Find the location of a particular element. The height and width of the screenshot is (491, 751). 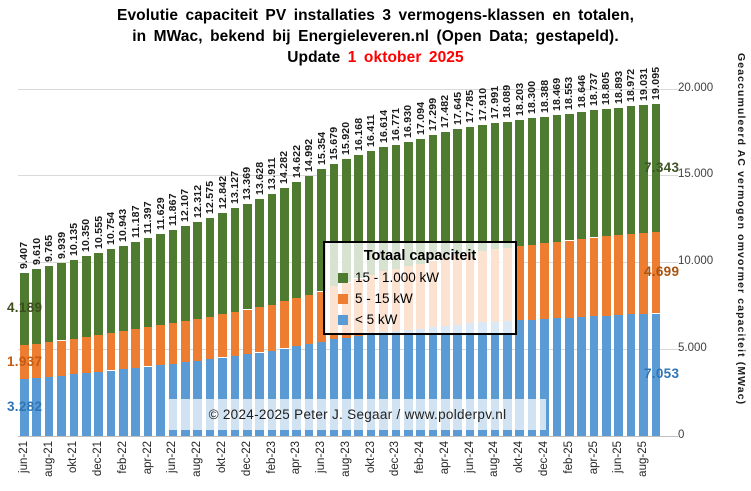

gridline is located at coordinates (348, 89).